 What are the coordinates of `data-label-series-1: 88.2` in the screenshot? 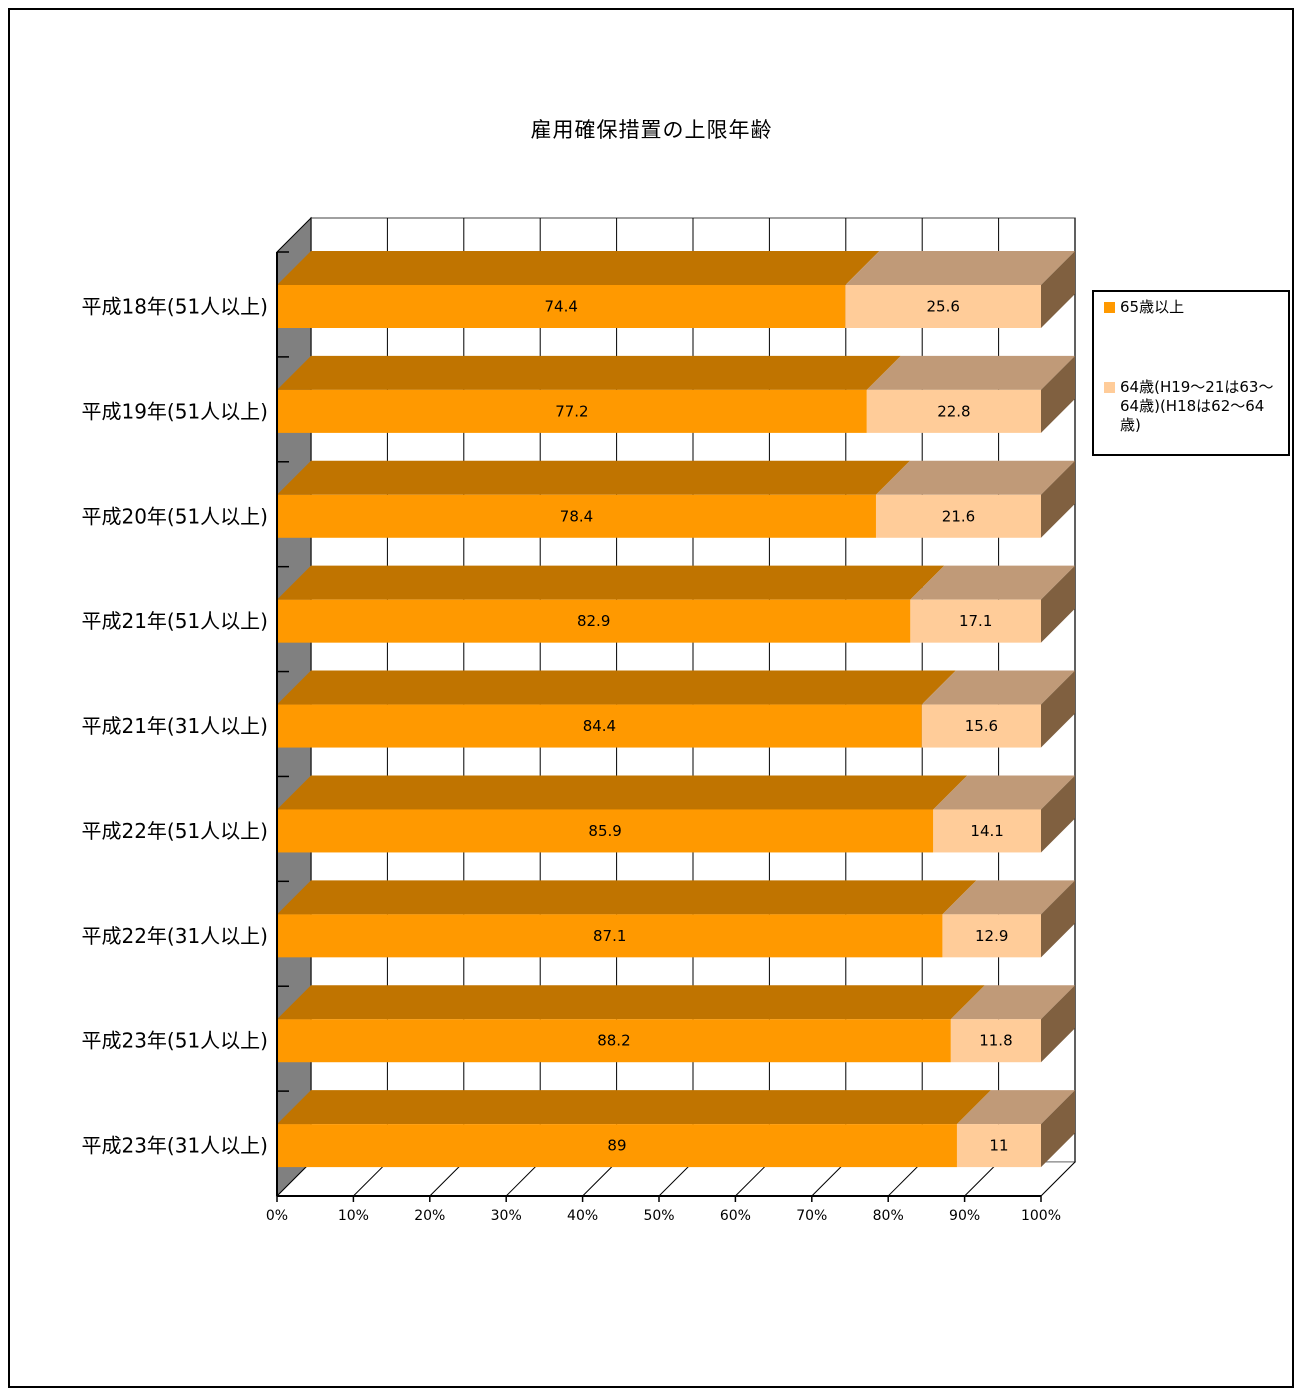 It's located at (613, 1041).